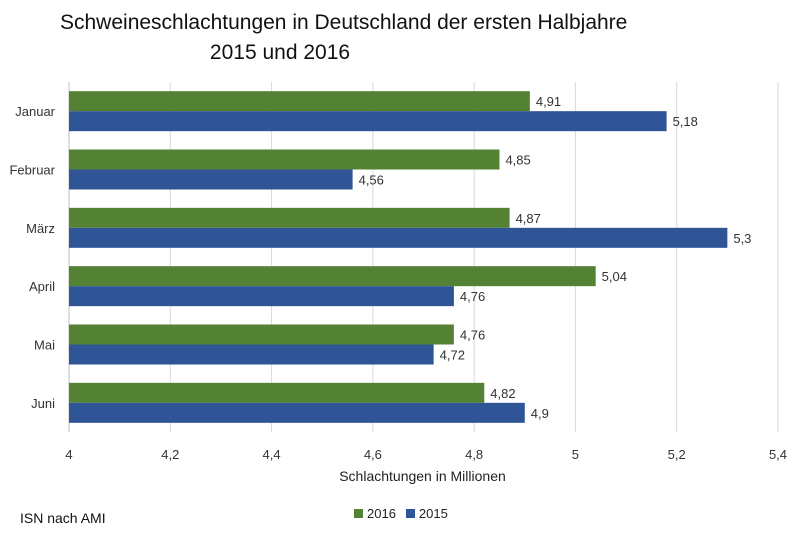 This screenshot has width=800, height=540. I want to click on x-tick-label: 4,4, so click(272, 454).